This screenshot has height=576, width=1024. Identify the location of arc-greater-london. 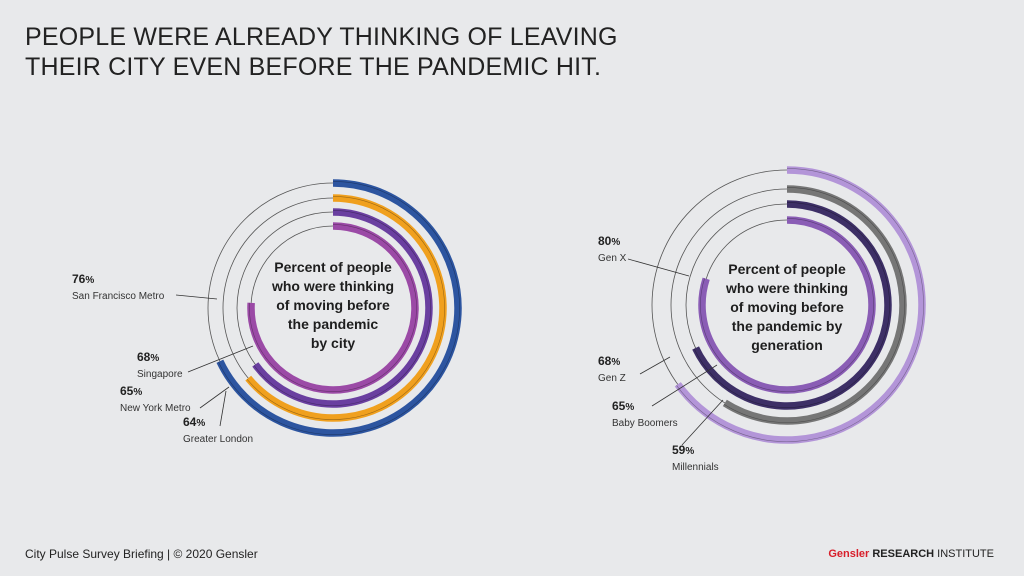
(346, 308).